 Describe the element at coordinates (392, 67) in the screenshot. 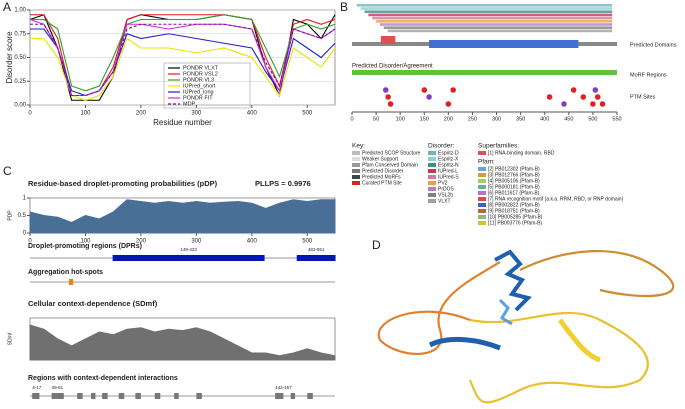

I see `track-label: Predicted Disorder/Agreement` at that location.